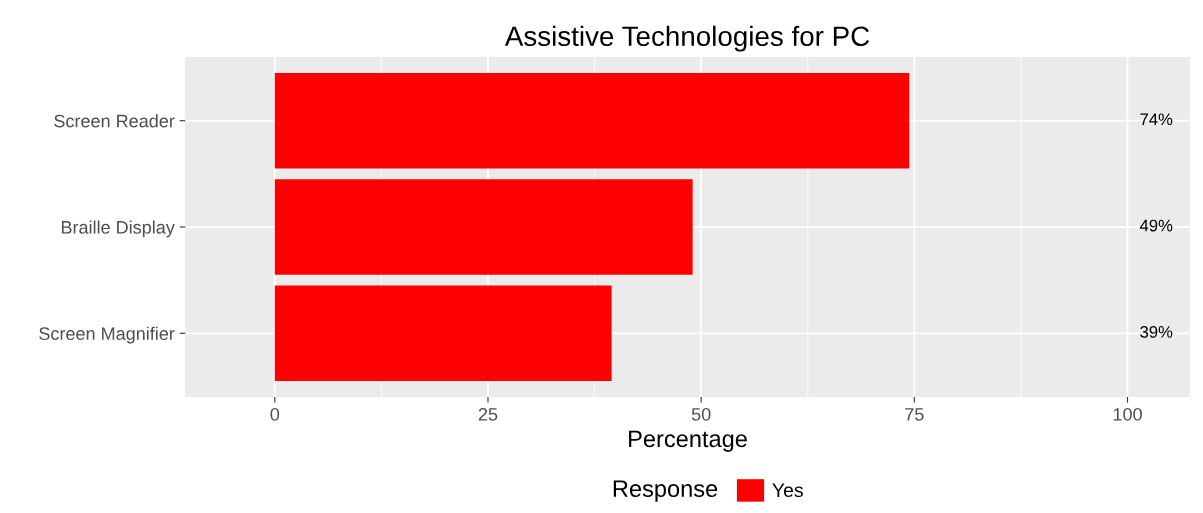 Image resolution: width=1203 pixels, height=513 pixels. I want to click on y-tick-label: Screen Reader, so click(114, 121).